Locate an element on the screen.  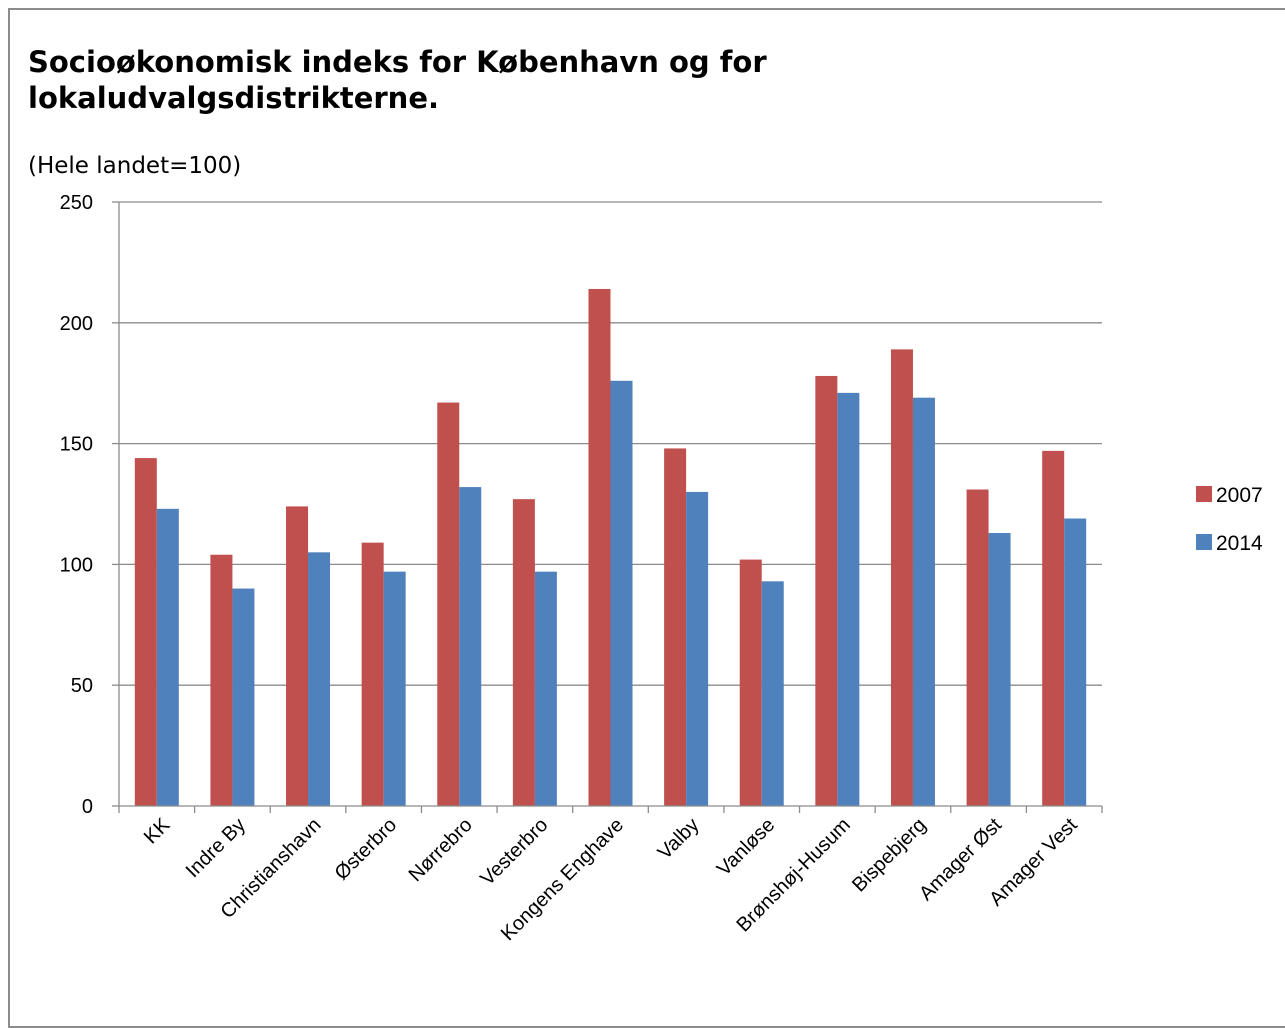
legend-label-2007: 2007 is located at coordinates (1239, 495).